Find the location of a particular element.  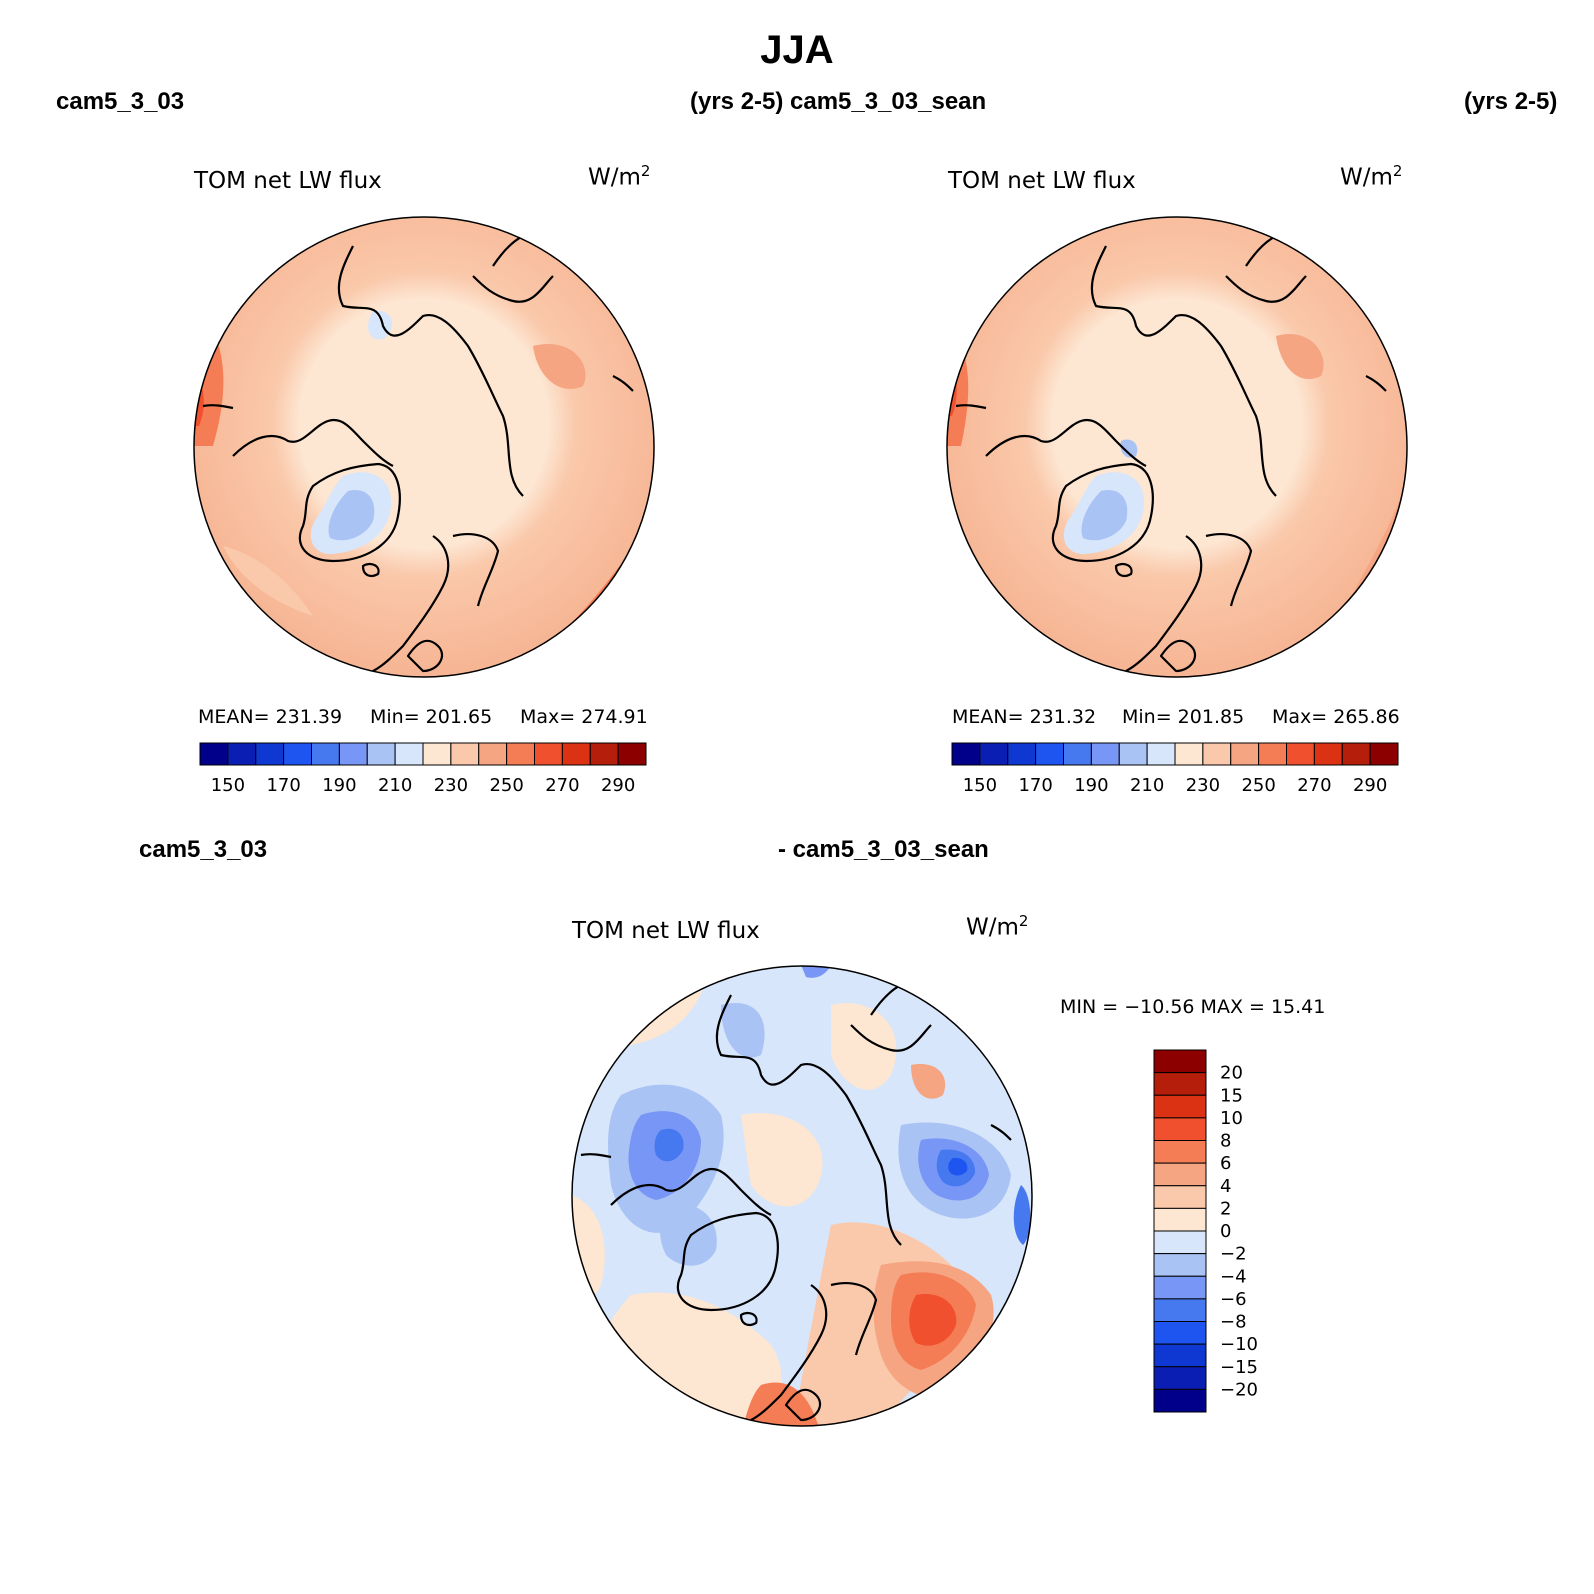

diff-colorbar-tick-label: 20 is located at coordinates (1231, 1073).